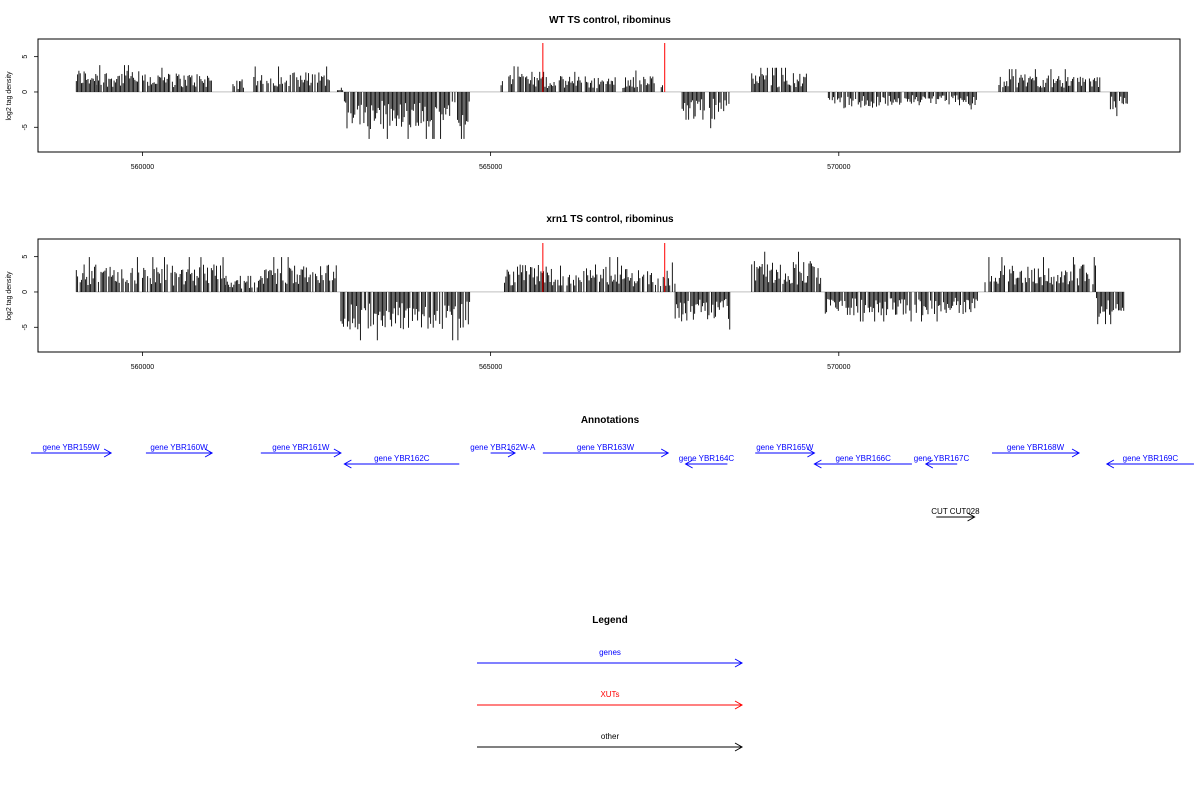  I want to click on legend: Legend genes XUTs other, so click(610, 683).